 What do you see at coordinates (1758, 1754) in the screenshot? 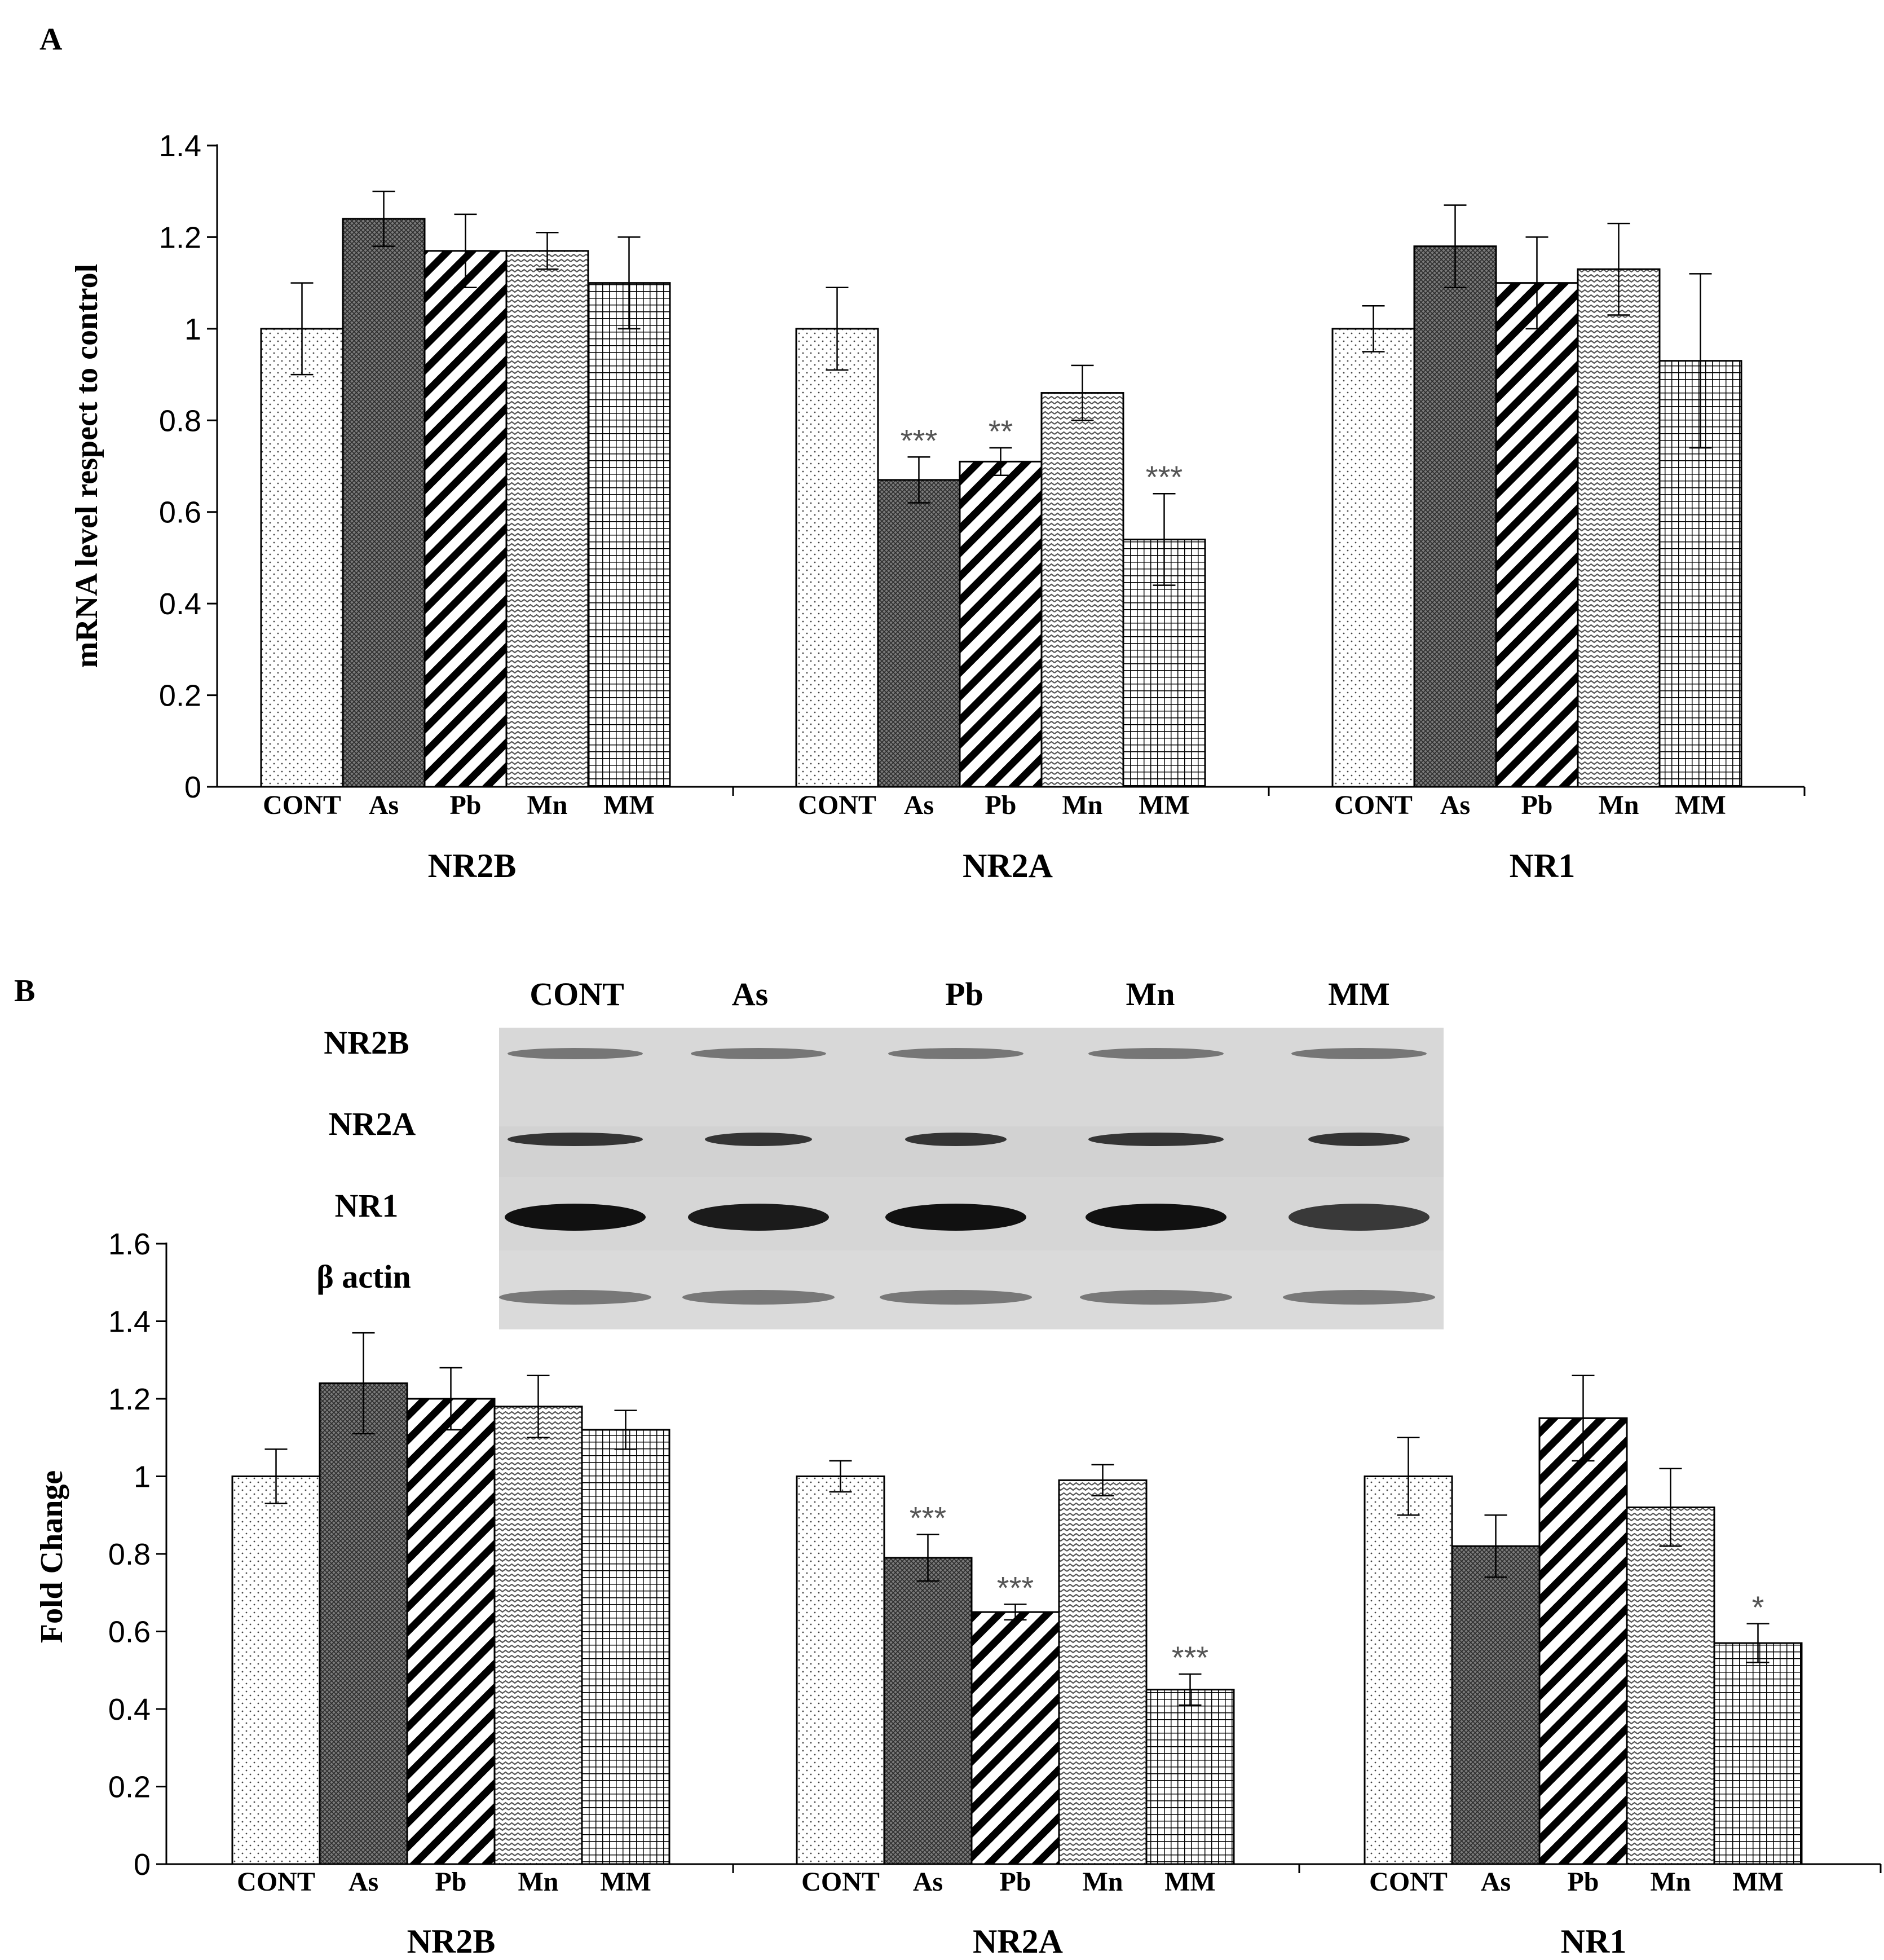
I see `bar-NR1-MM` at bounding box center [1758, 1754].